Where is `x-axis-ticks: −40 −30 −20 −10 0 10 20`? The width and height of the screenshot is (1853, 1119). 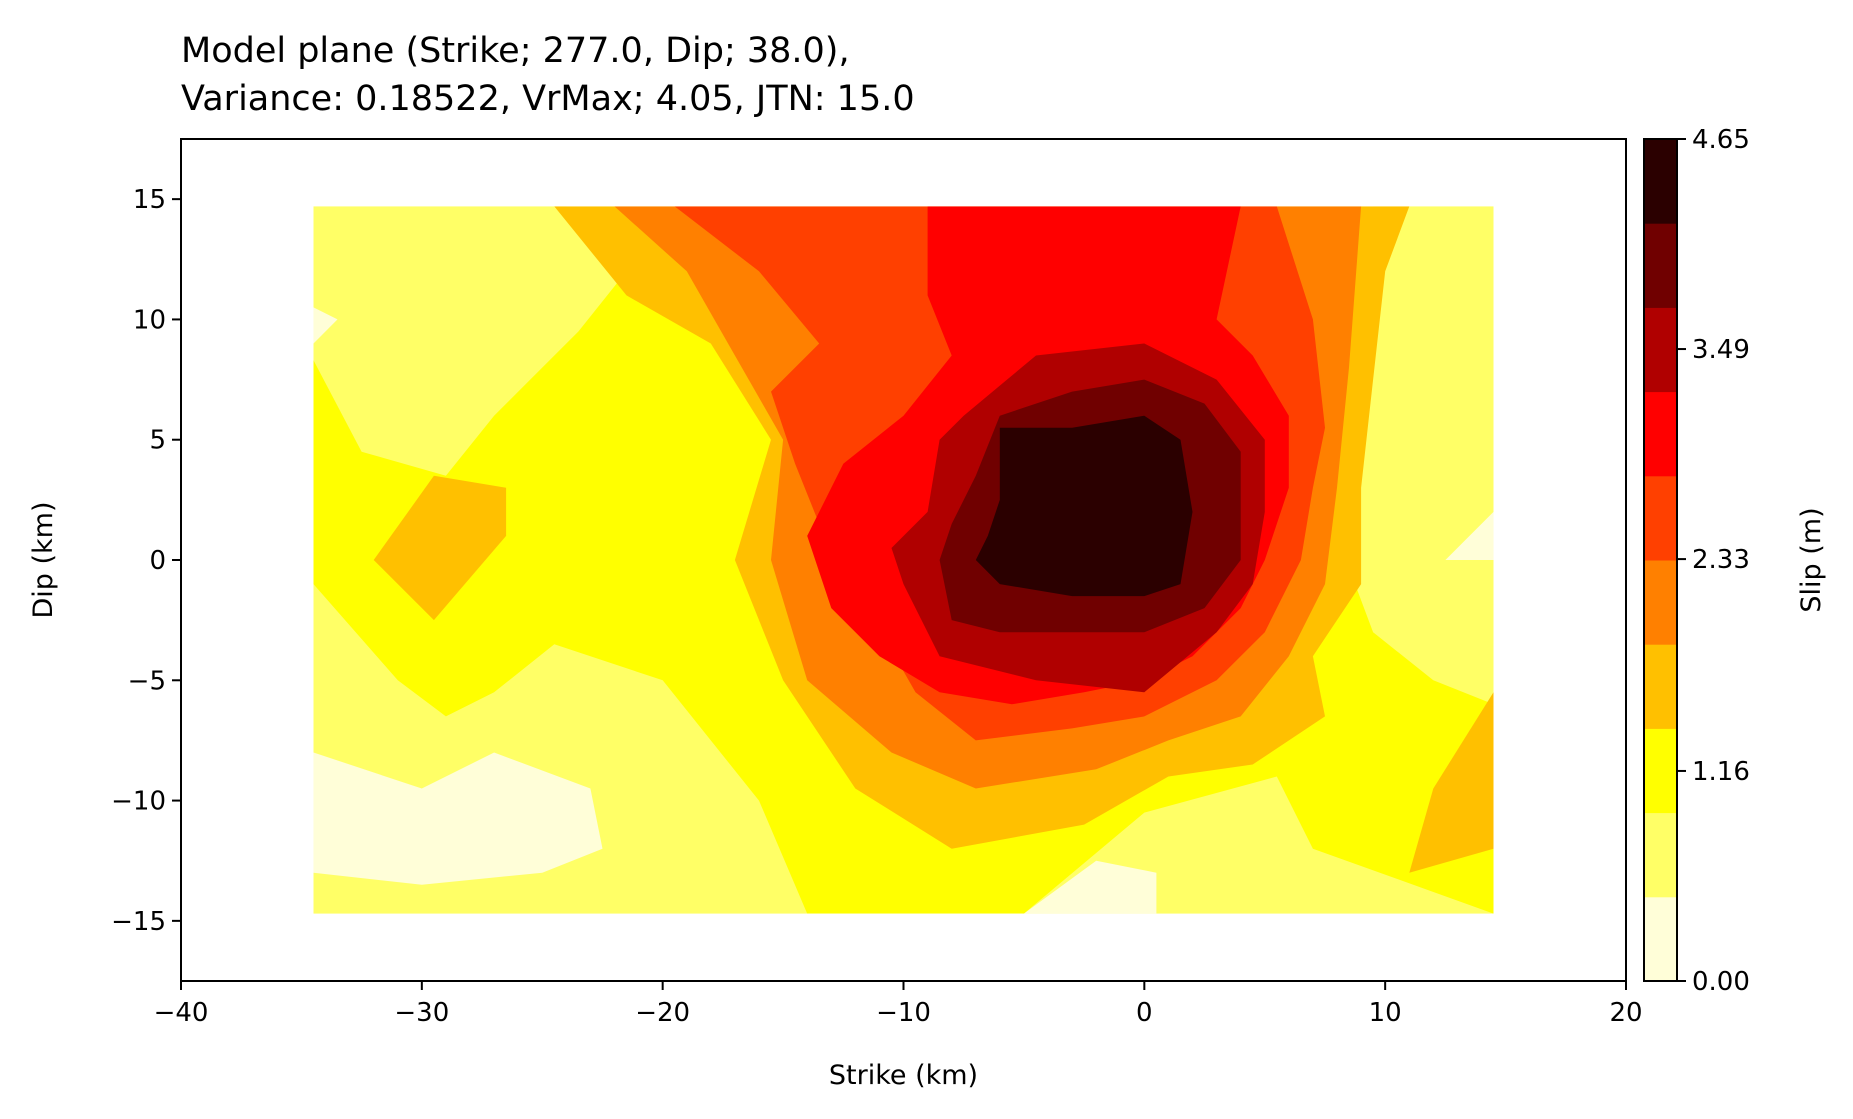
x-axis-ticks: −40 −30 −20 −10 0 10 20 is located at coordinates (898, 1004).